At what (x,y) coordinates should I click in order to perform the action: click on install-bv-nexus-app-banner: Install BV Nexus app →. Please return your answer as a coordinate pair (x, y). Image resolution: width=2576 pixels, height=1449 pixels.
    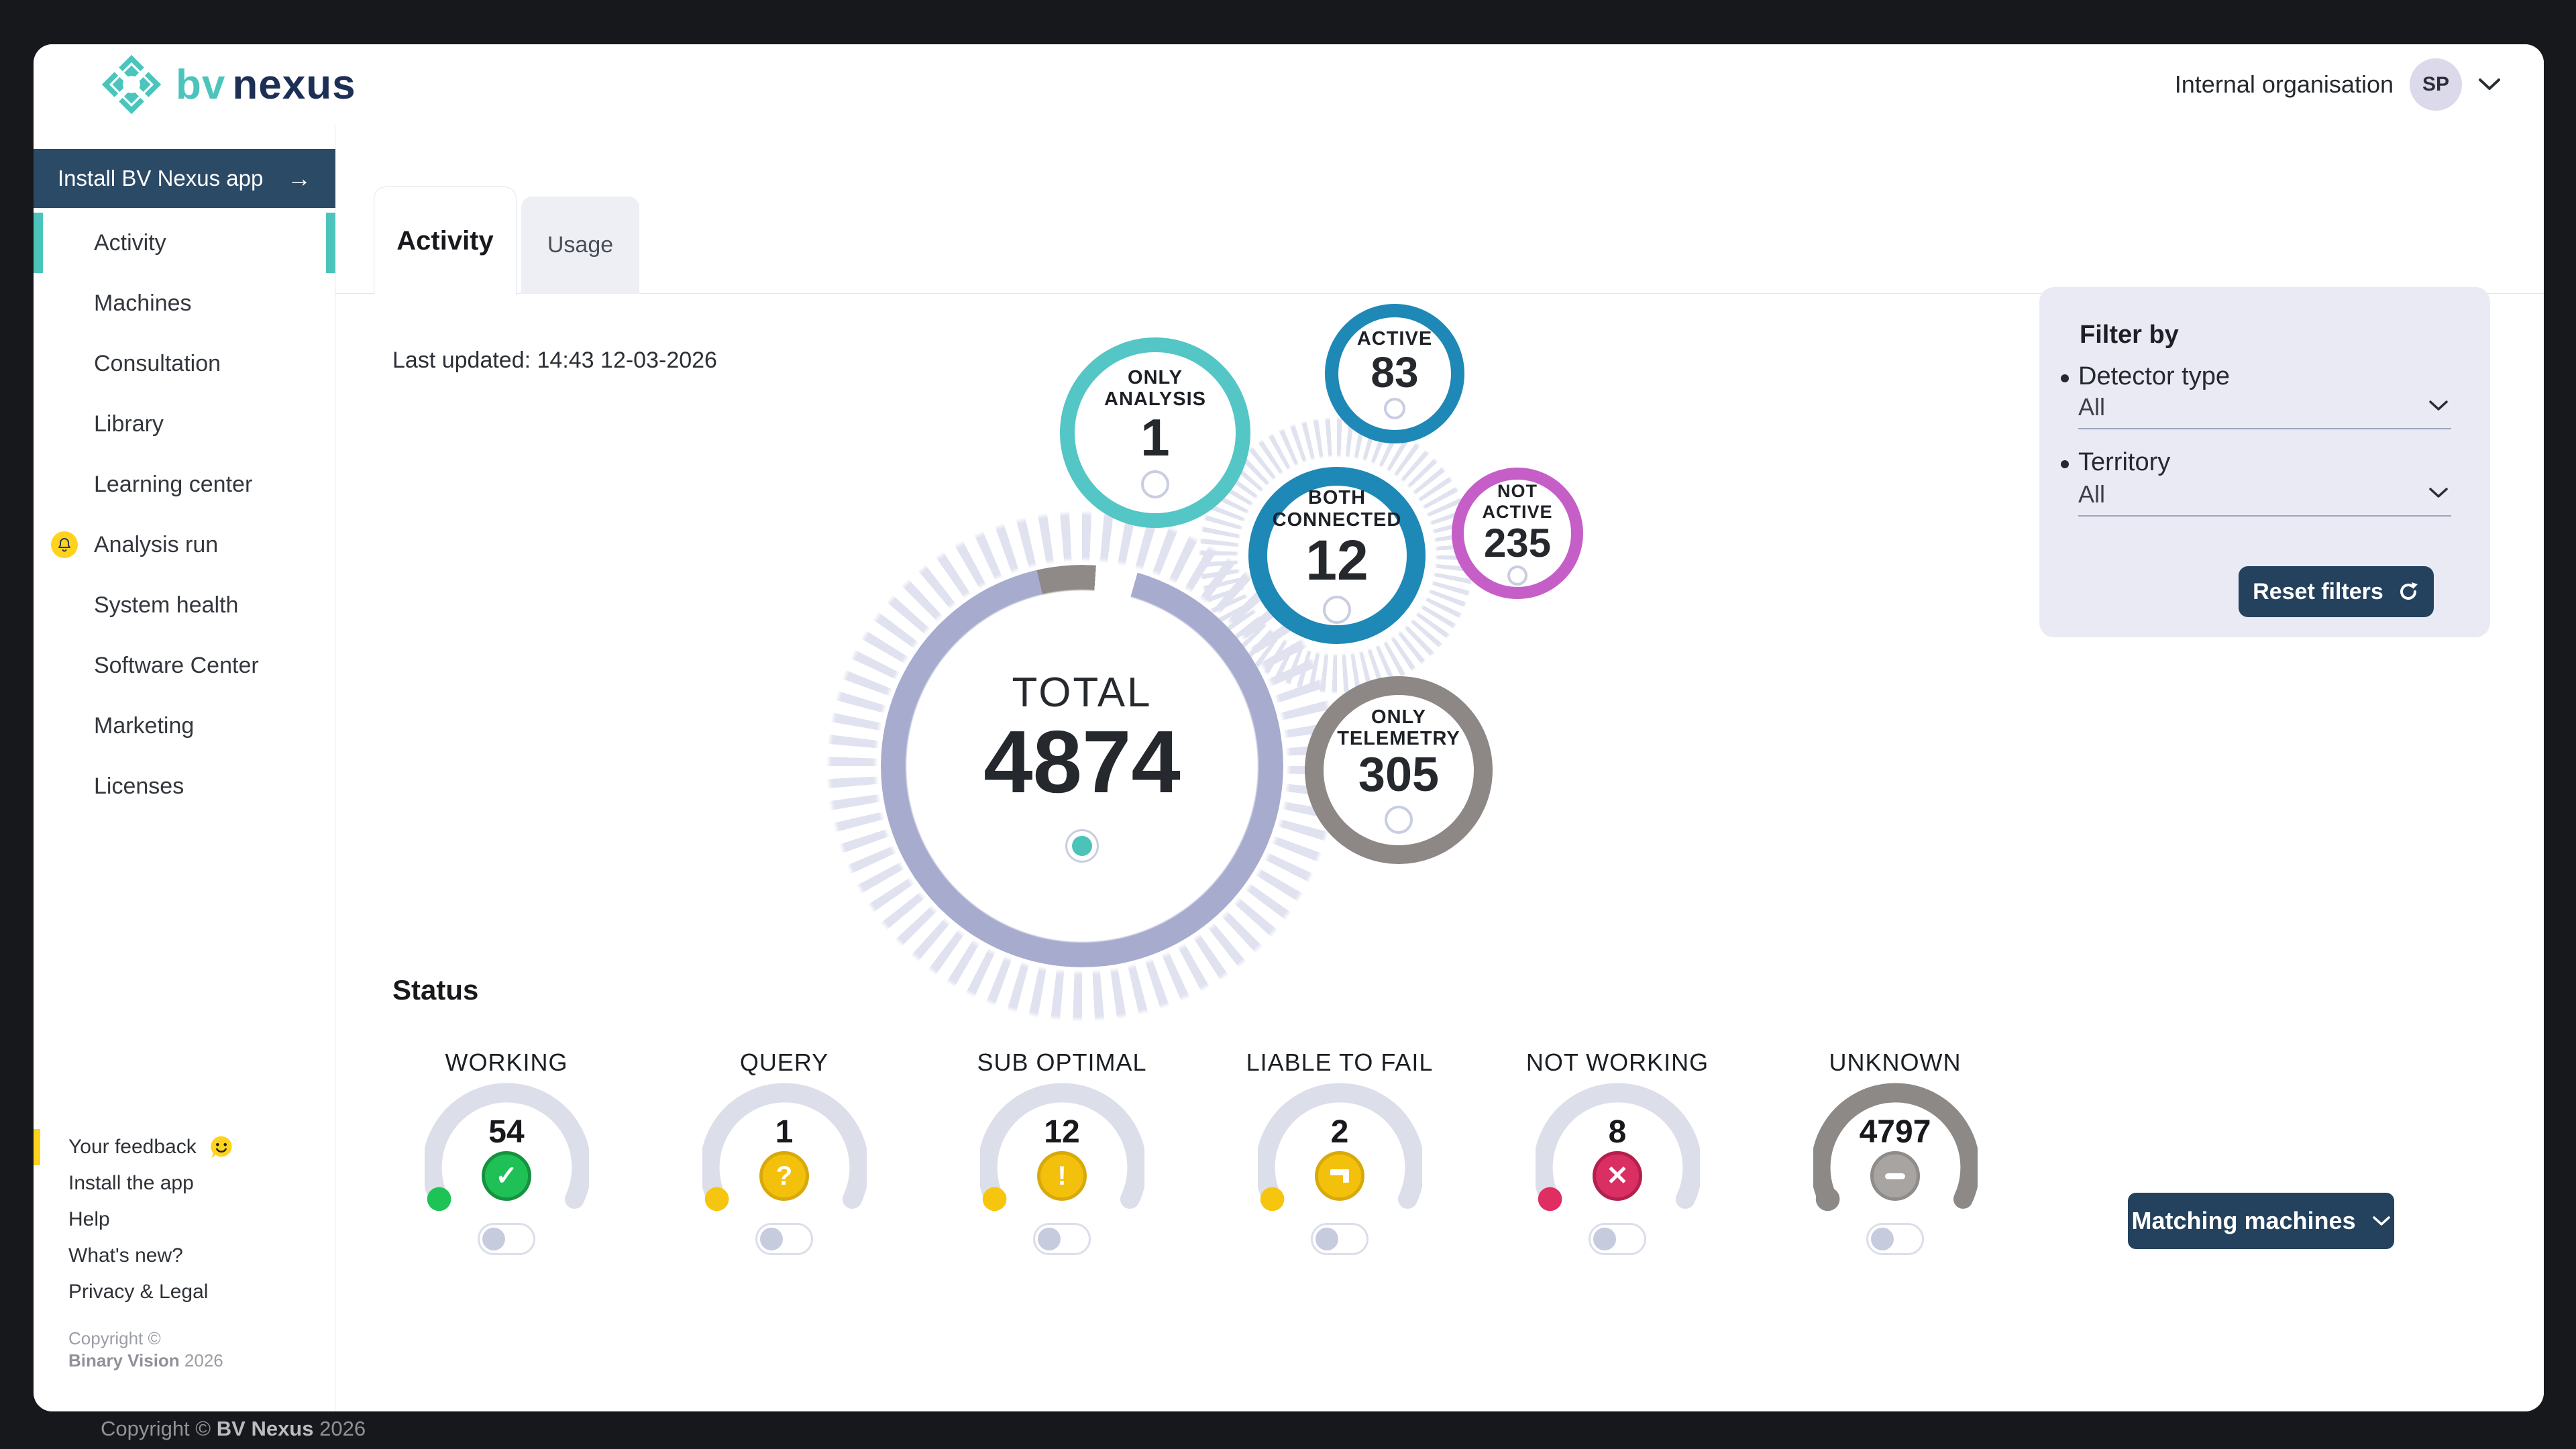
    Looking at the image, I should click on (184, 178).